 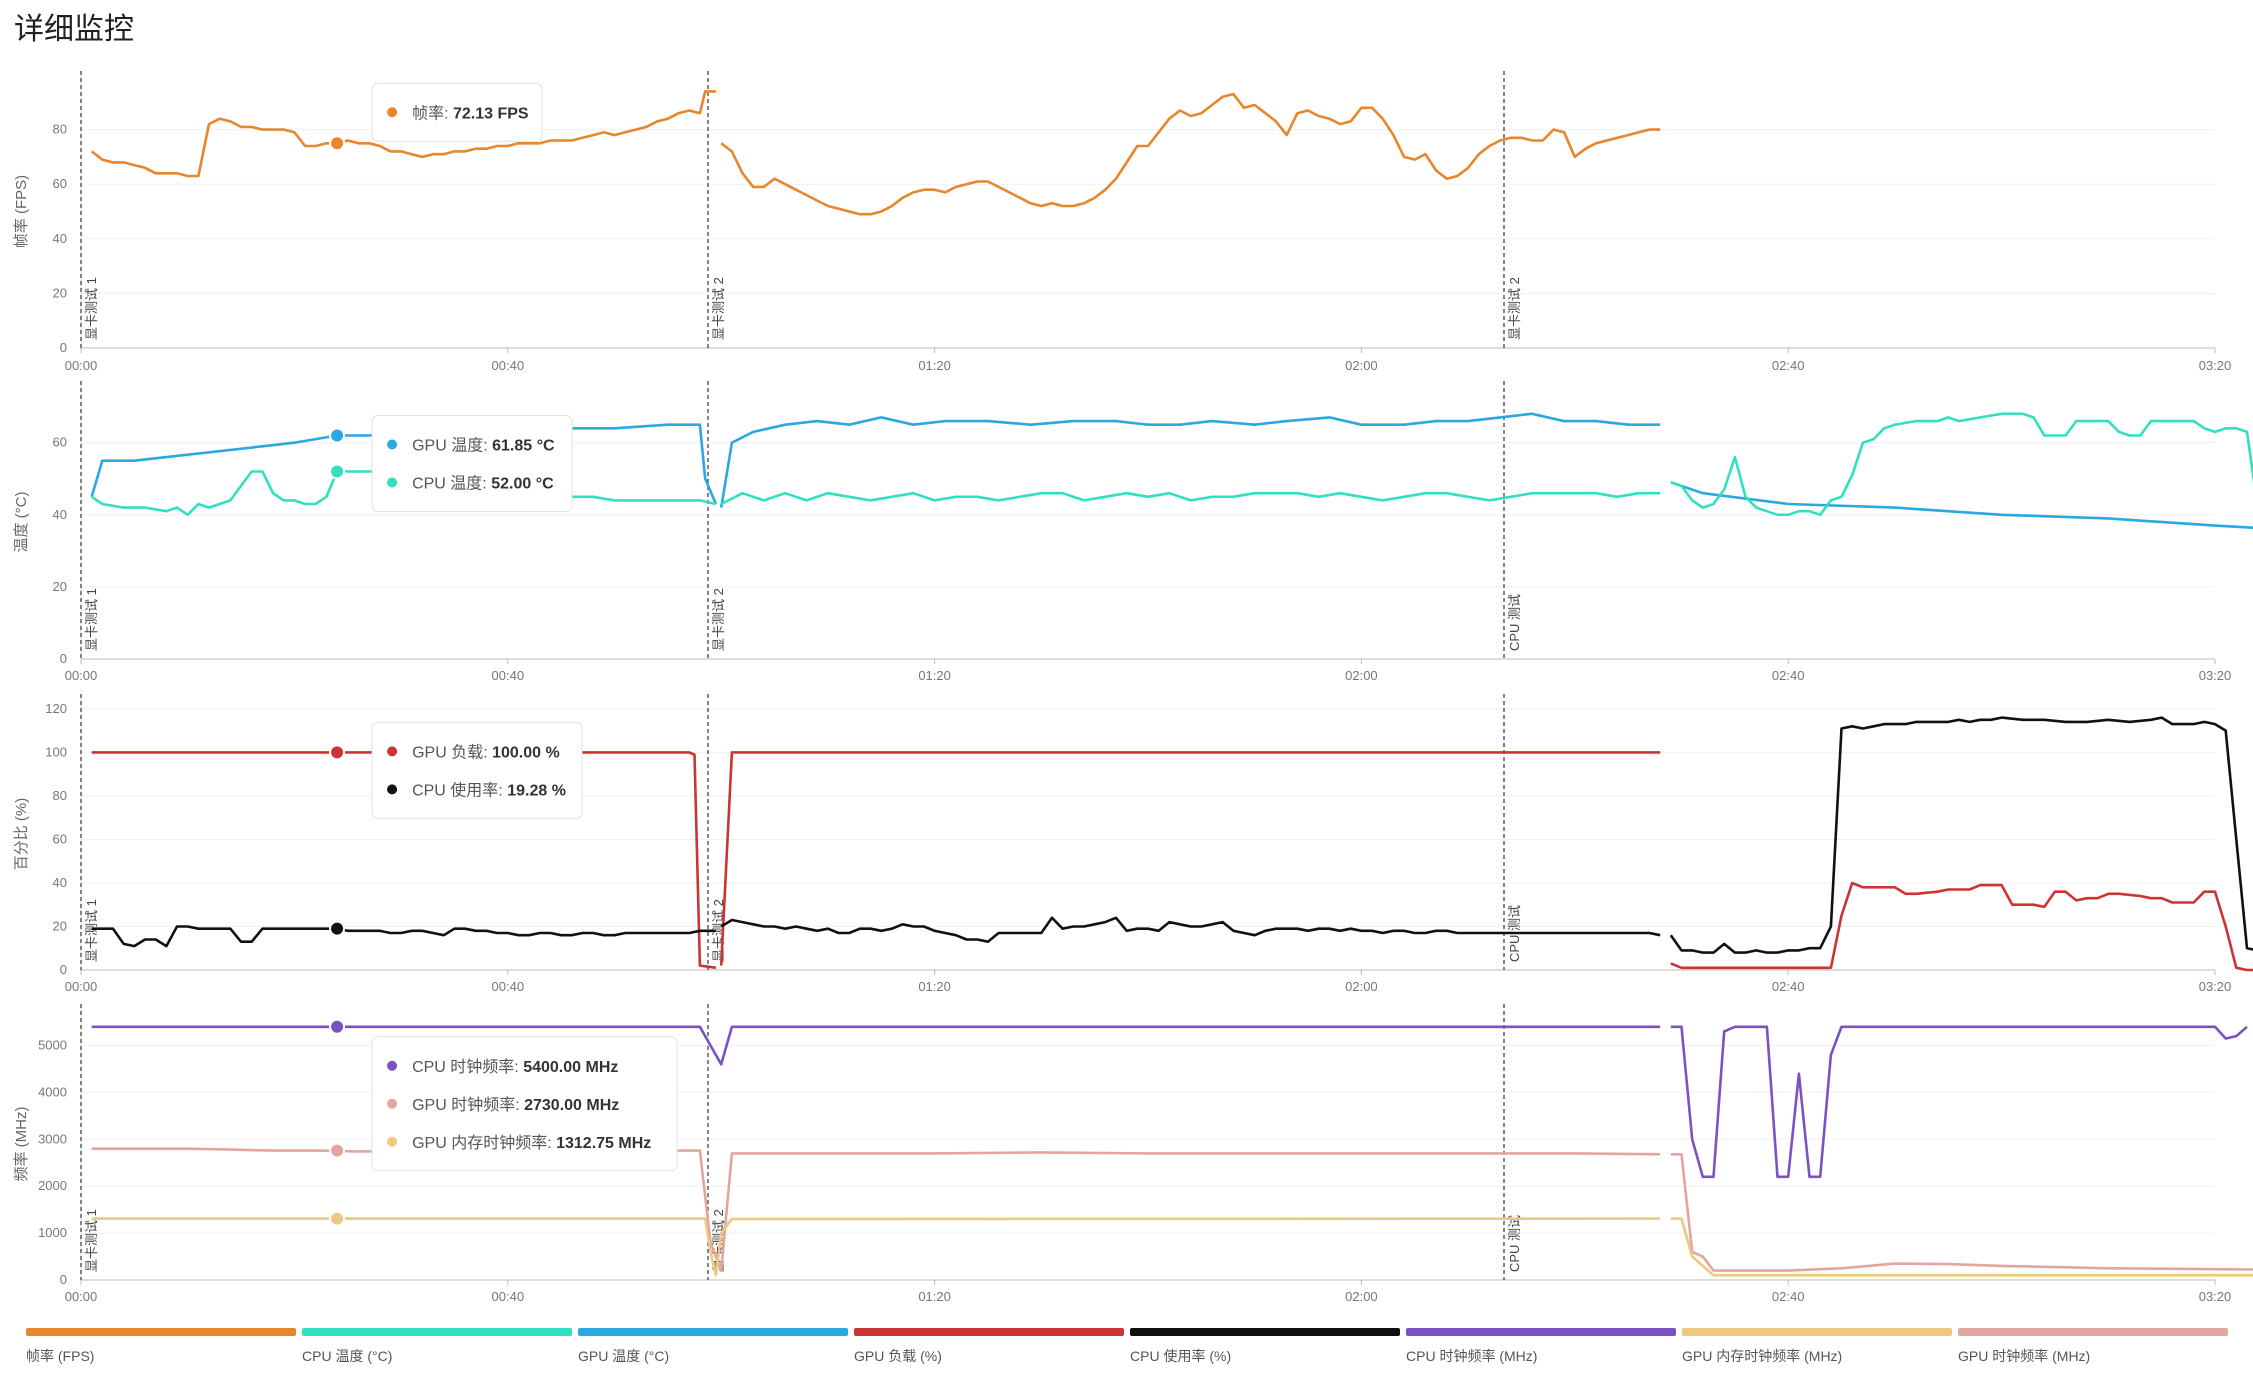 What do you see at coordinates (483, 483) in the screenshot?
I see `tooltip-row: CPU 温度: 52.00 °C` at bounding box center [483, 483].